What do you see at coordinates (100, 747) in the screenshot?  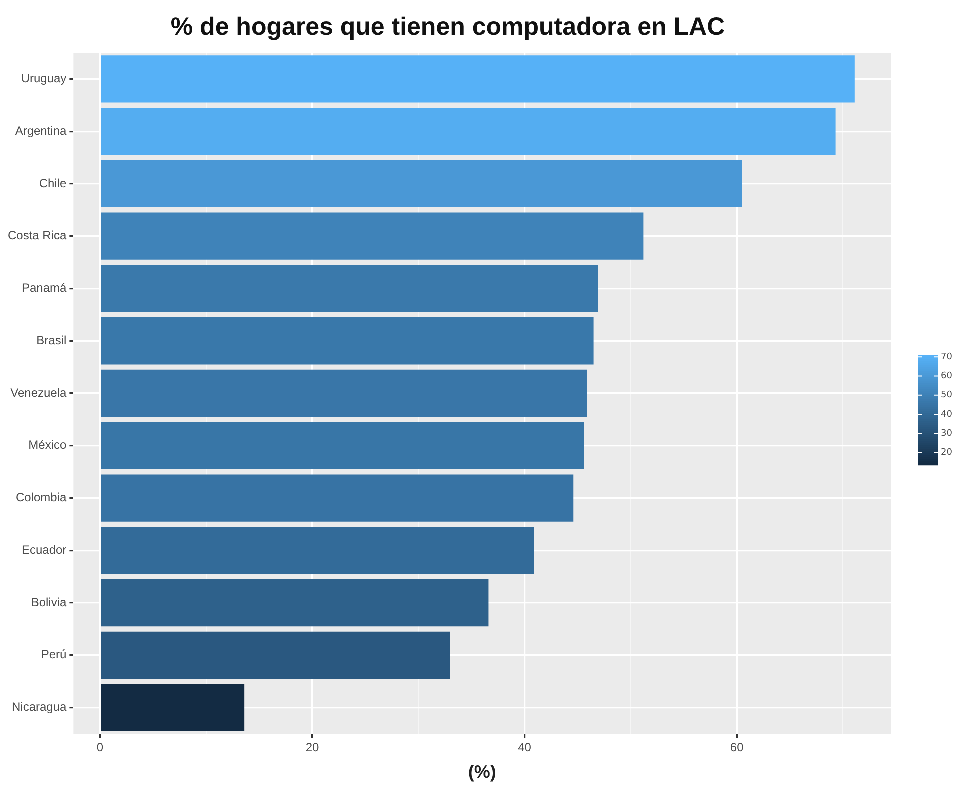 I see `x-tick-label: 0` at bounding box center [100, 747].